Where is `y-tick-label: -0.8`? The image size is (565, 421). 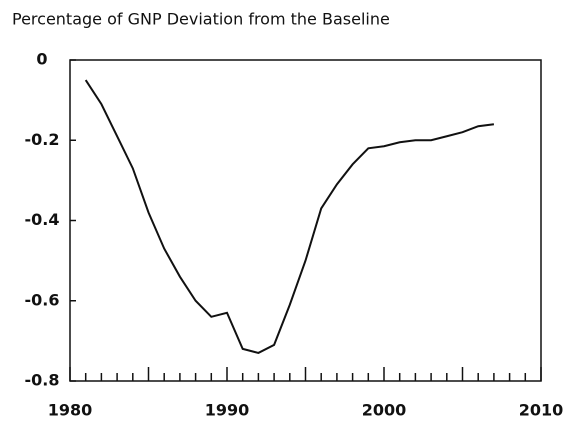
y-tick-label: -0.8 is located at coordinates (42, 380).